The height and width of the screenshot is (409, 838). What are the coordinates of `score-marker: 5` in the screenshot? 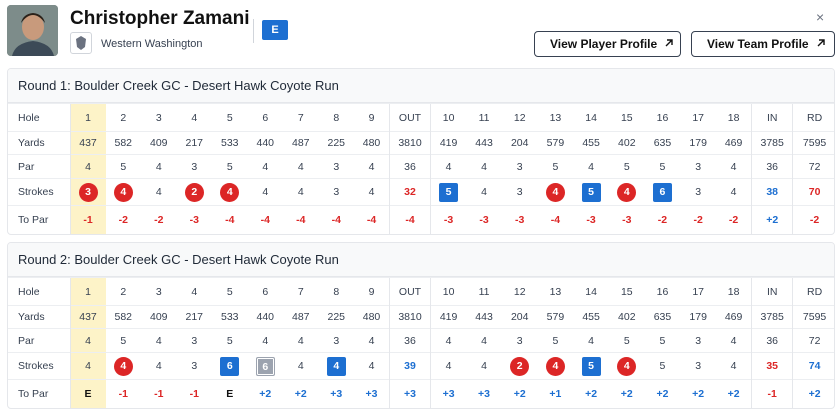 It's located at (449, 192).